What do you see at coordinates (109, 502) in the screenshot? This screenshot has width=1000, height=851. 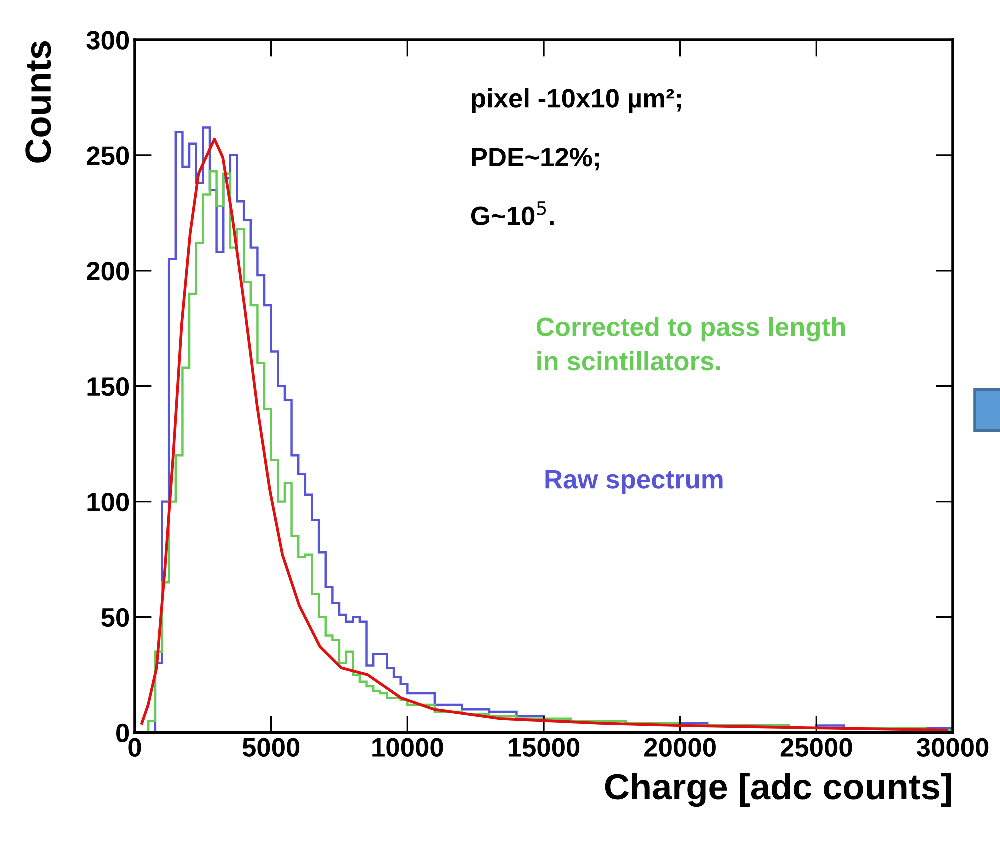 I see `y-tick-label: 100` at bounding box center [109, 502].